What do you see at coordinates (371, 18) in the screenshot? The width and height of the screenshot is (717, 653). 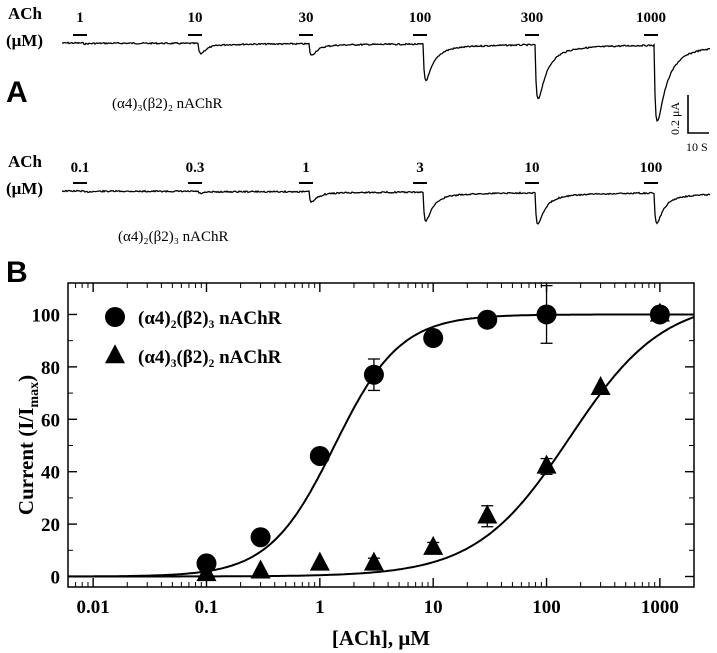 I see `row1-concentration-labels: 1 10 30 100 300 1000` at bounding box center [371, 18].